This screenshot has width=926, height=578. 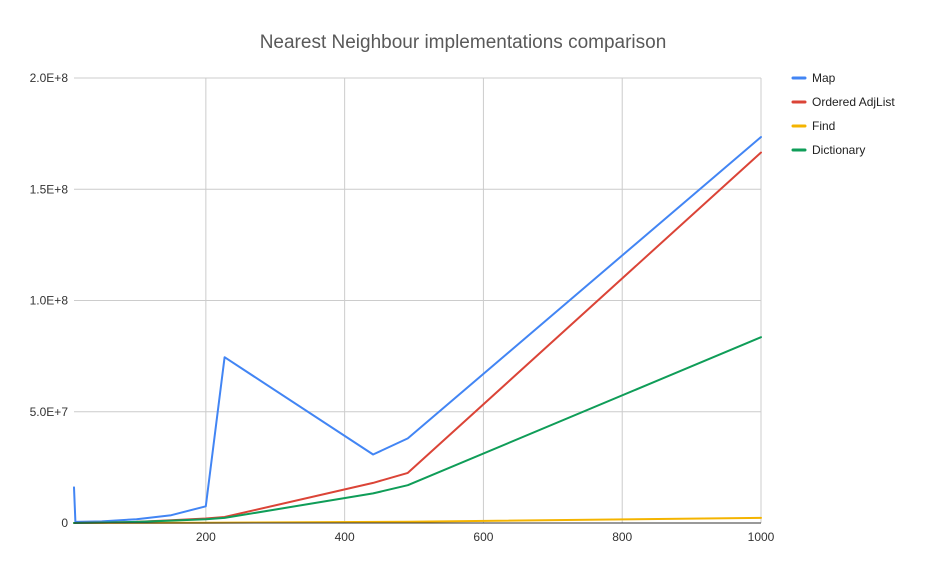 What do you see at coordinates (64, 523) in the screenshot?
I see `y-tick-label: 0` at bounding box center [64, 523].